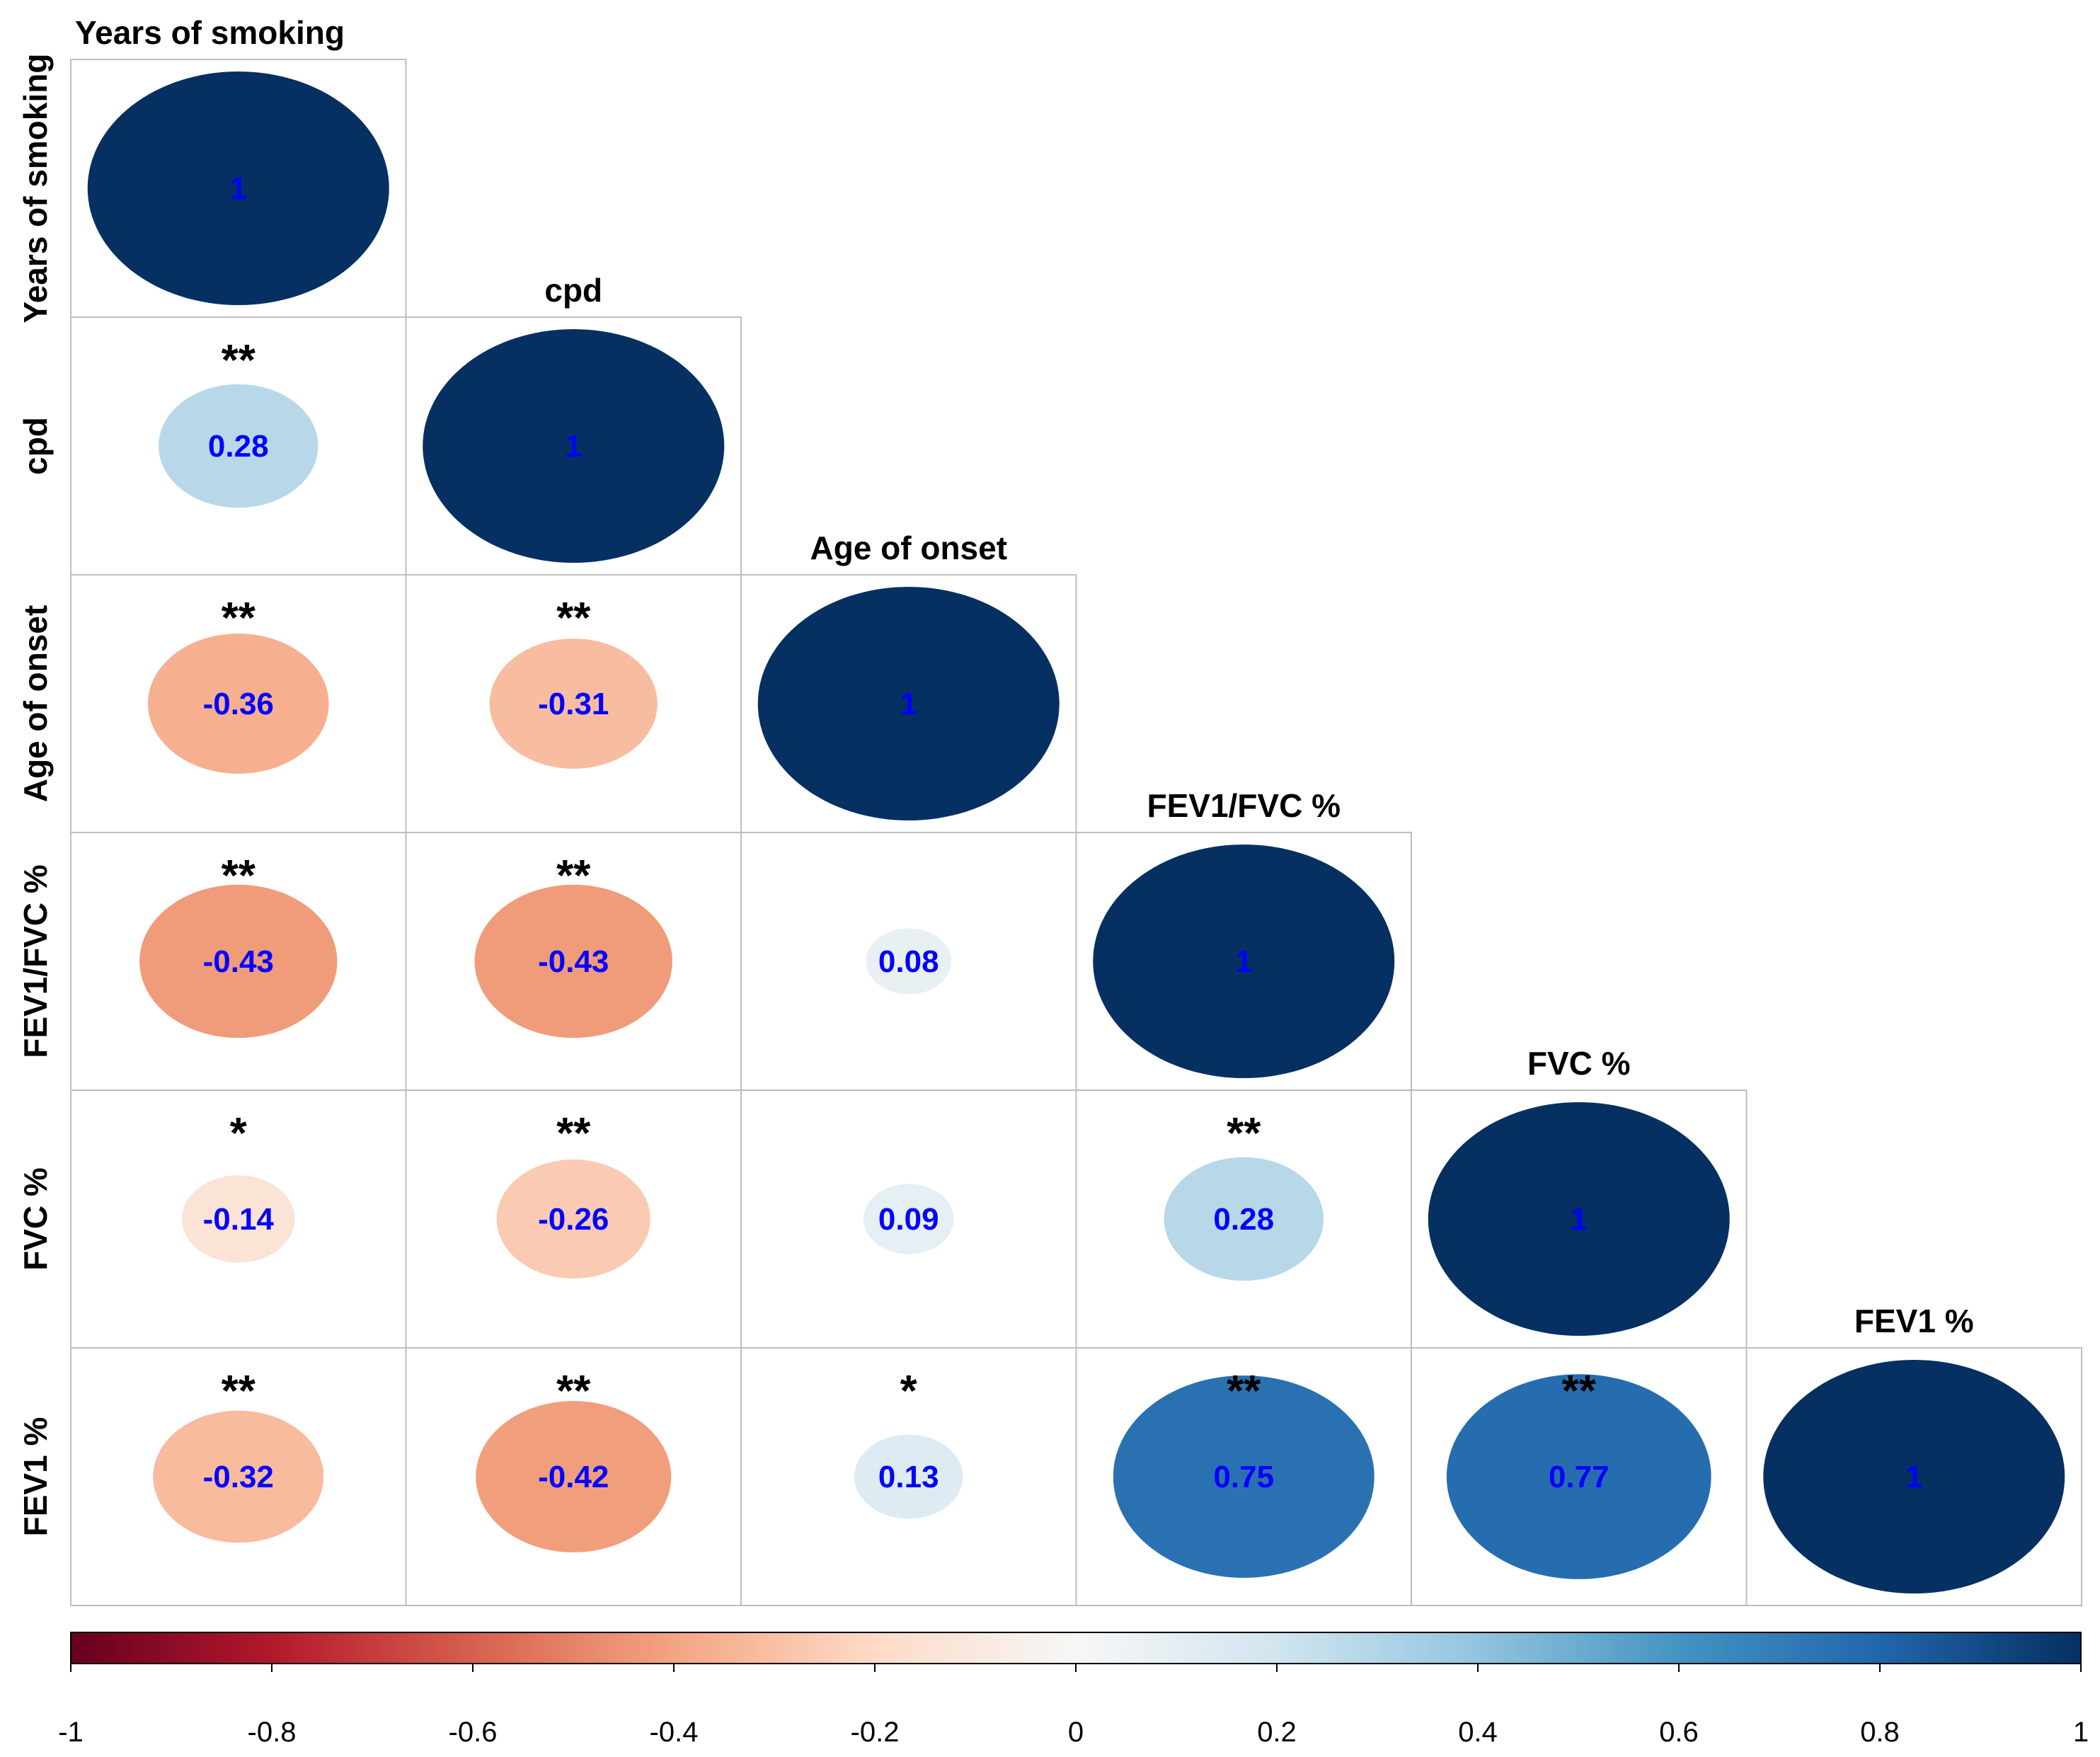 The width and height of the screenshot is (2100, 1757). Describe the element at coordinates (1579, 1064) in the screenshot. I see `column-label: FVC %` at that location.